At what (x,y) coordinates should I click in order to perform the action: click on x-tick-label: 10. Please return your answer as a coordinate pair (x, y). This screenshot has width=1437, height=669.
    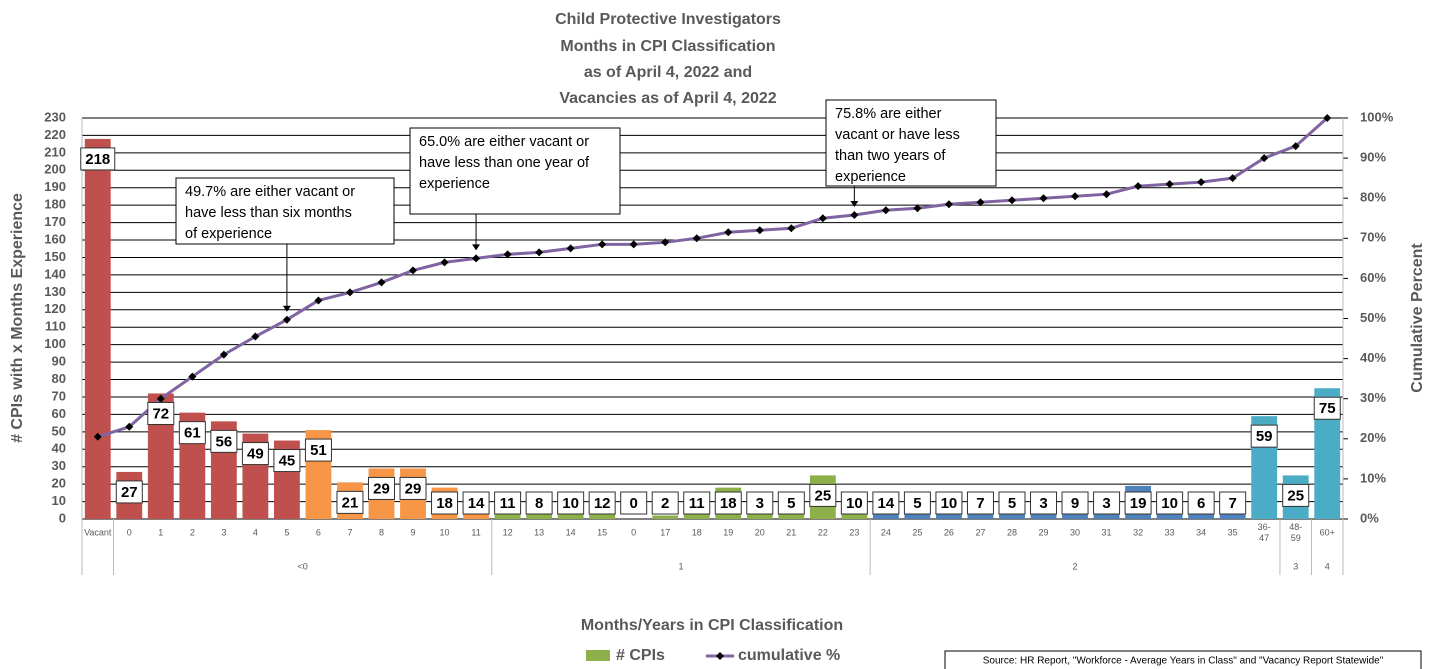
    Looking at the image, I should click on (445, 532).